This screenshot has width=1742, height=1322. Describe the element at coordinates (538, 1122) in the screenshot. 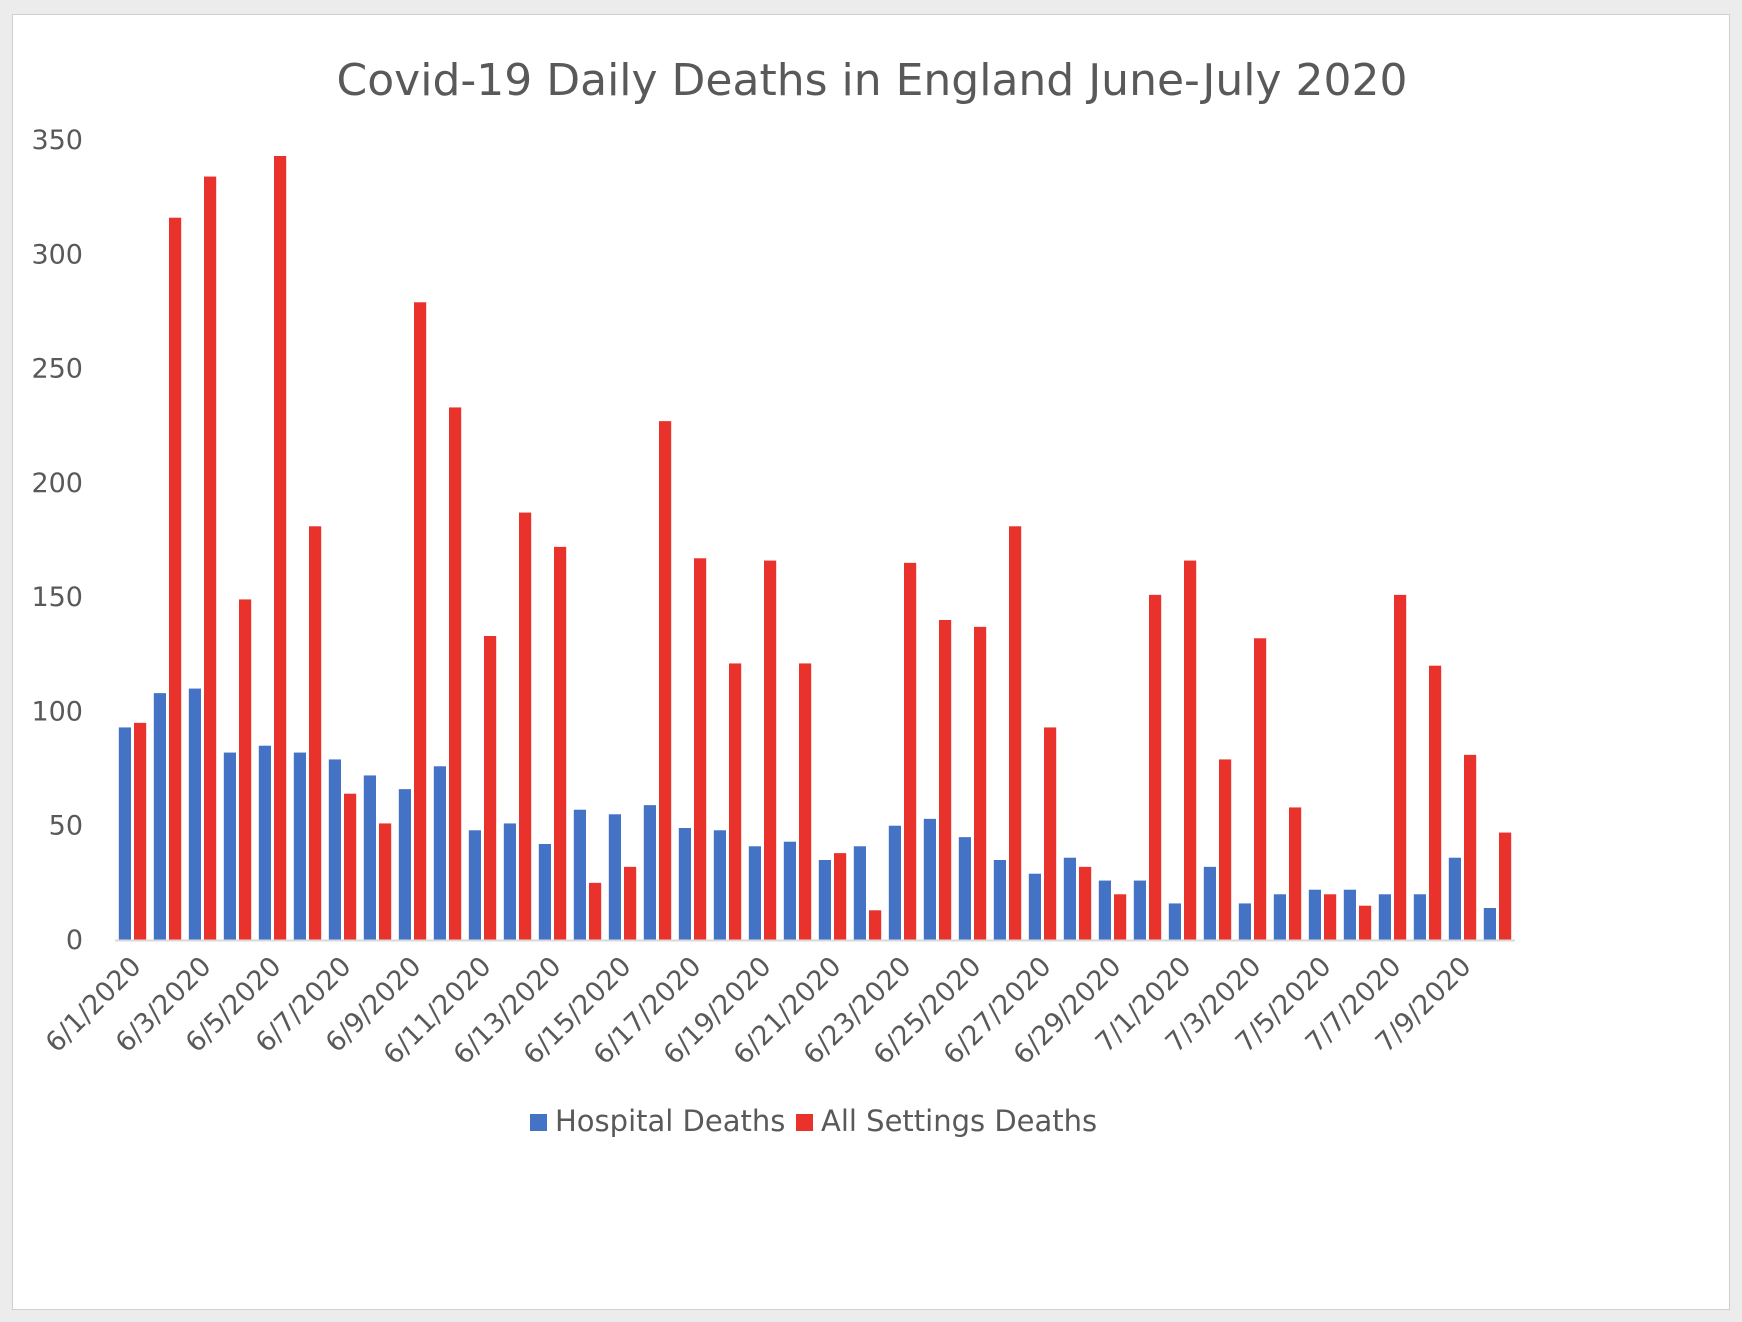

I see `legend-swatch-hospital` at that location.